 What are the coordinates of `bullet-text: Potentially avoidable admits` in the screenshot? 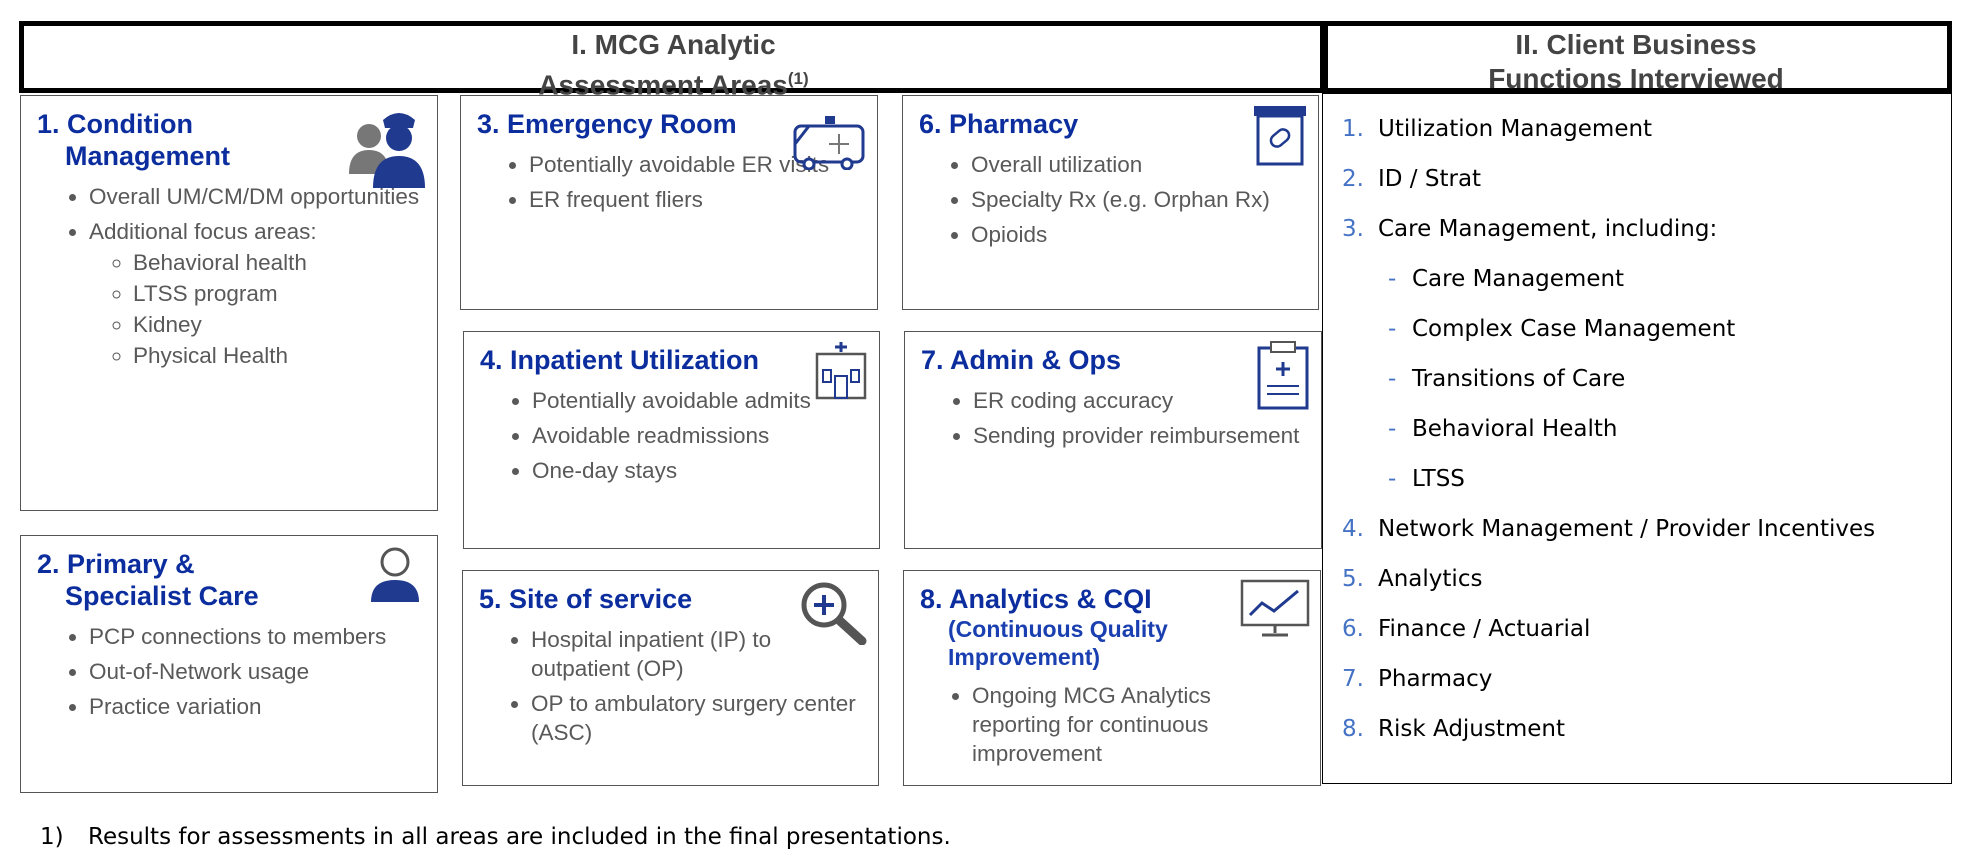 It's located at (671, 400).